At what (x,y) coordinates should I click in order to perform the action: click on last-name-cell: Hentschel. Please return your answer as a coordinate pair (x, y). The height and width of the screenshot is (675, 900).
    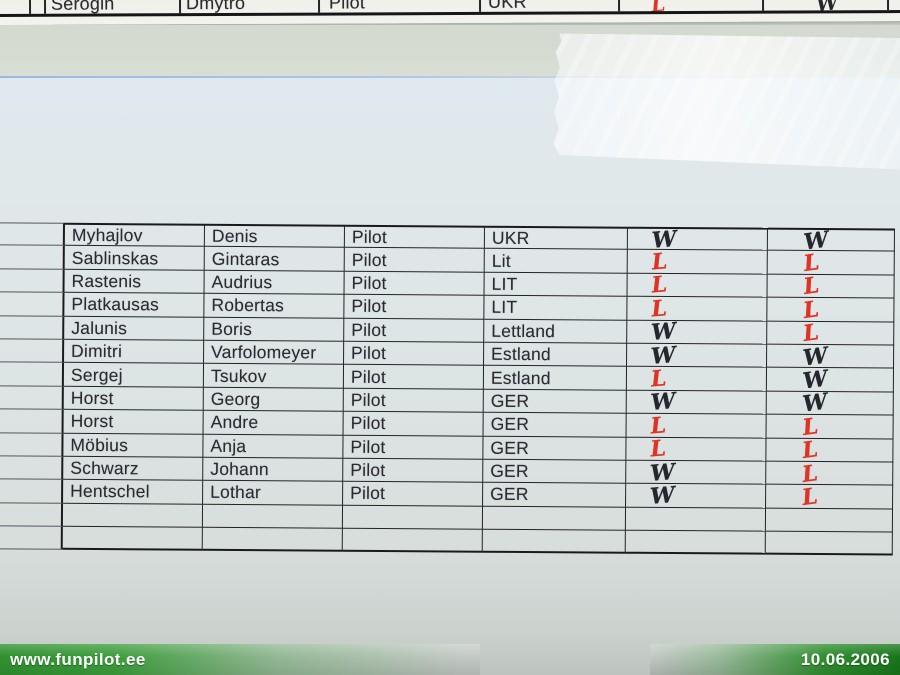
    Looking at the image, I should click on (133, 492).